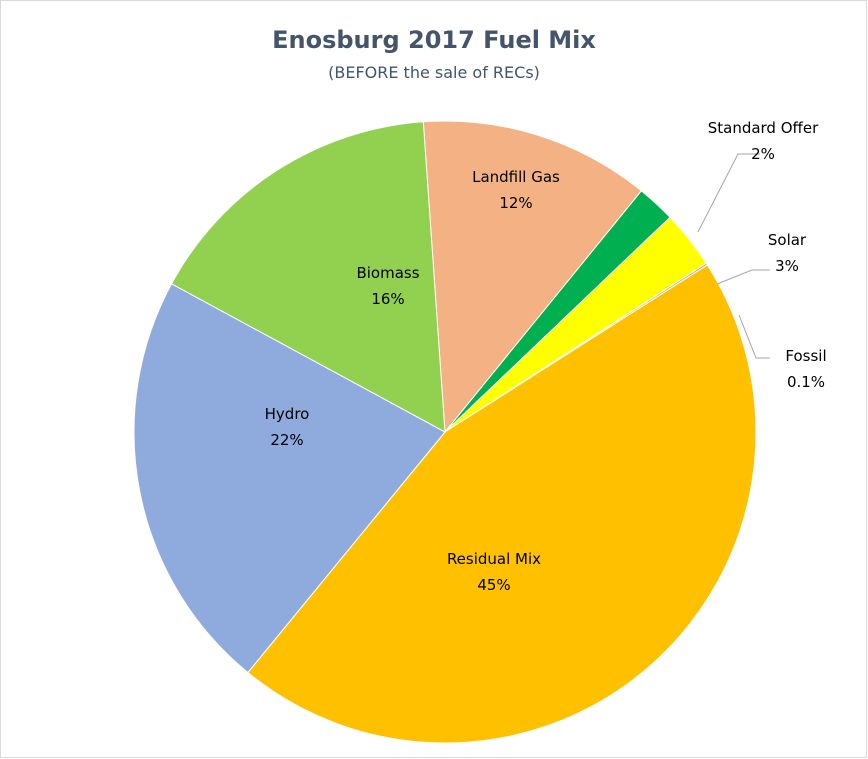 This screenshot has height=759, width=868. Describe the element at coordinates (286, 440) in the screenshot. I see `slice-value-hydro: 22%` at that location.